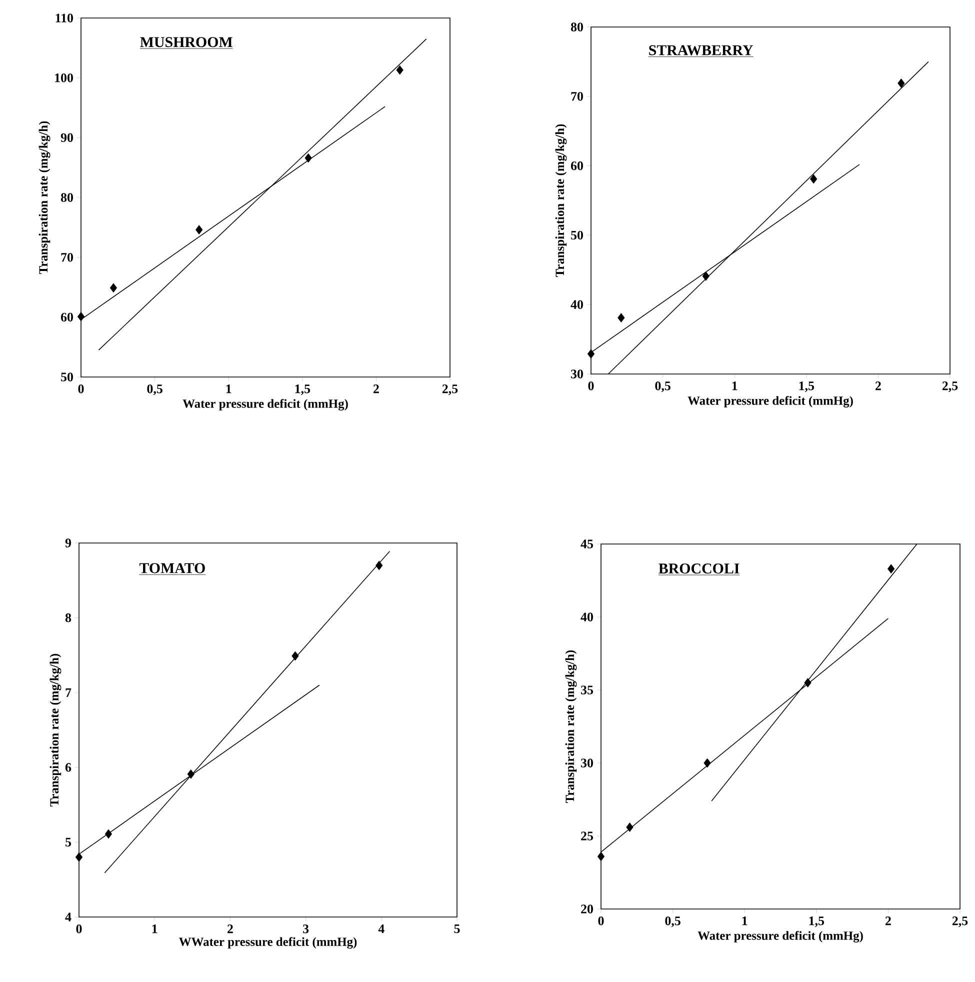  Describe the element at coordinates (587, 690) in the screenshot. I see `y-tick-label: 35` at that location.